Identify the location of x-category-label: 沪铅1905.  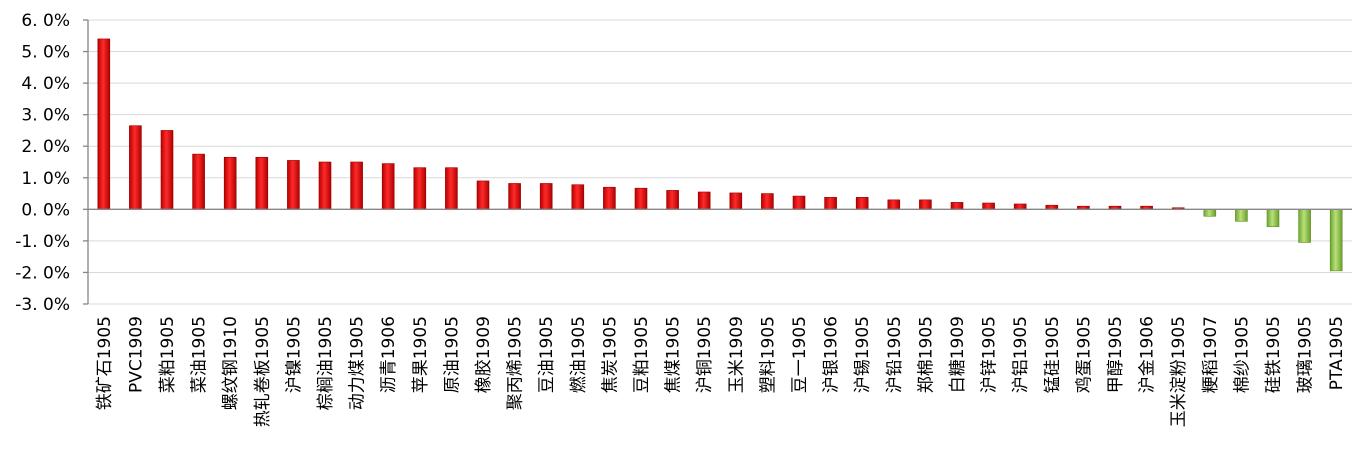
(895, 354).